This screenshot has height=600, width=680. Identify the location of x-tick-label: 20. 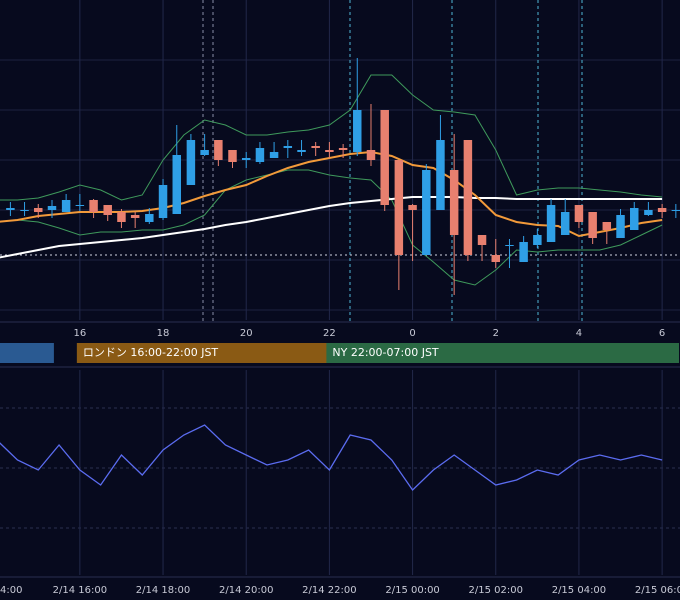
(246, 333).